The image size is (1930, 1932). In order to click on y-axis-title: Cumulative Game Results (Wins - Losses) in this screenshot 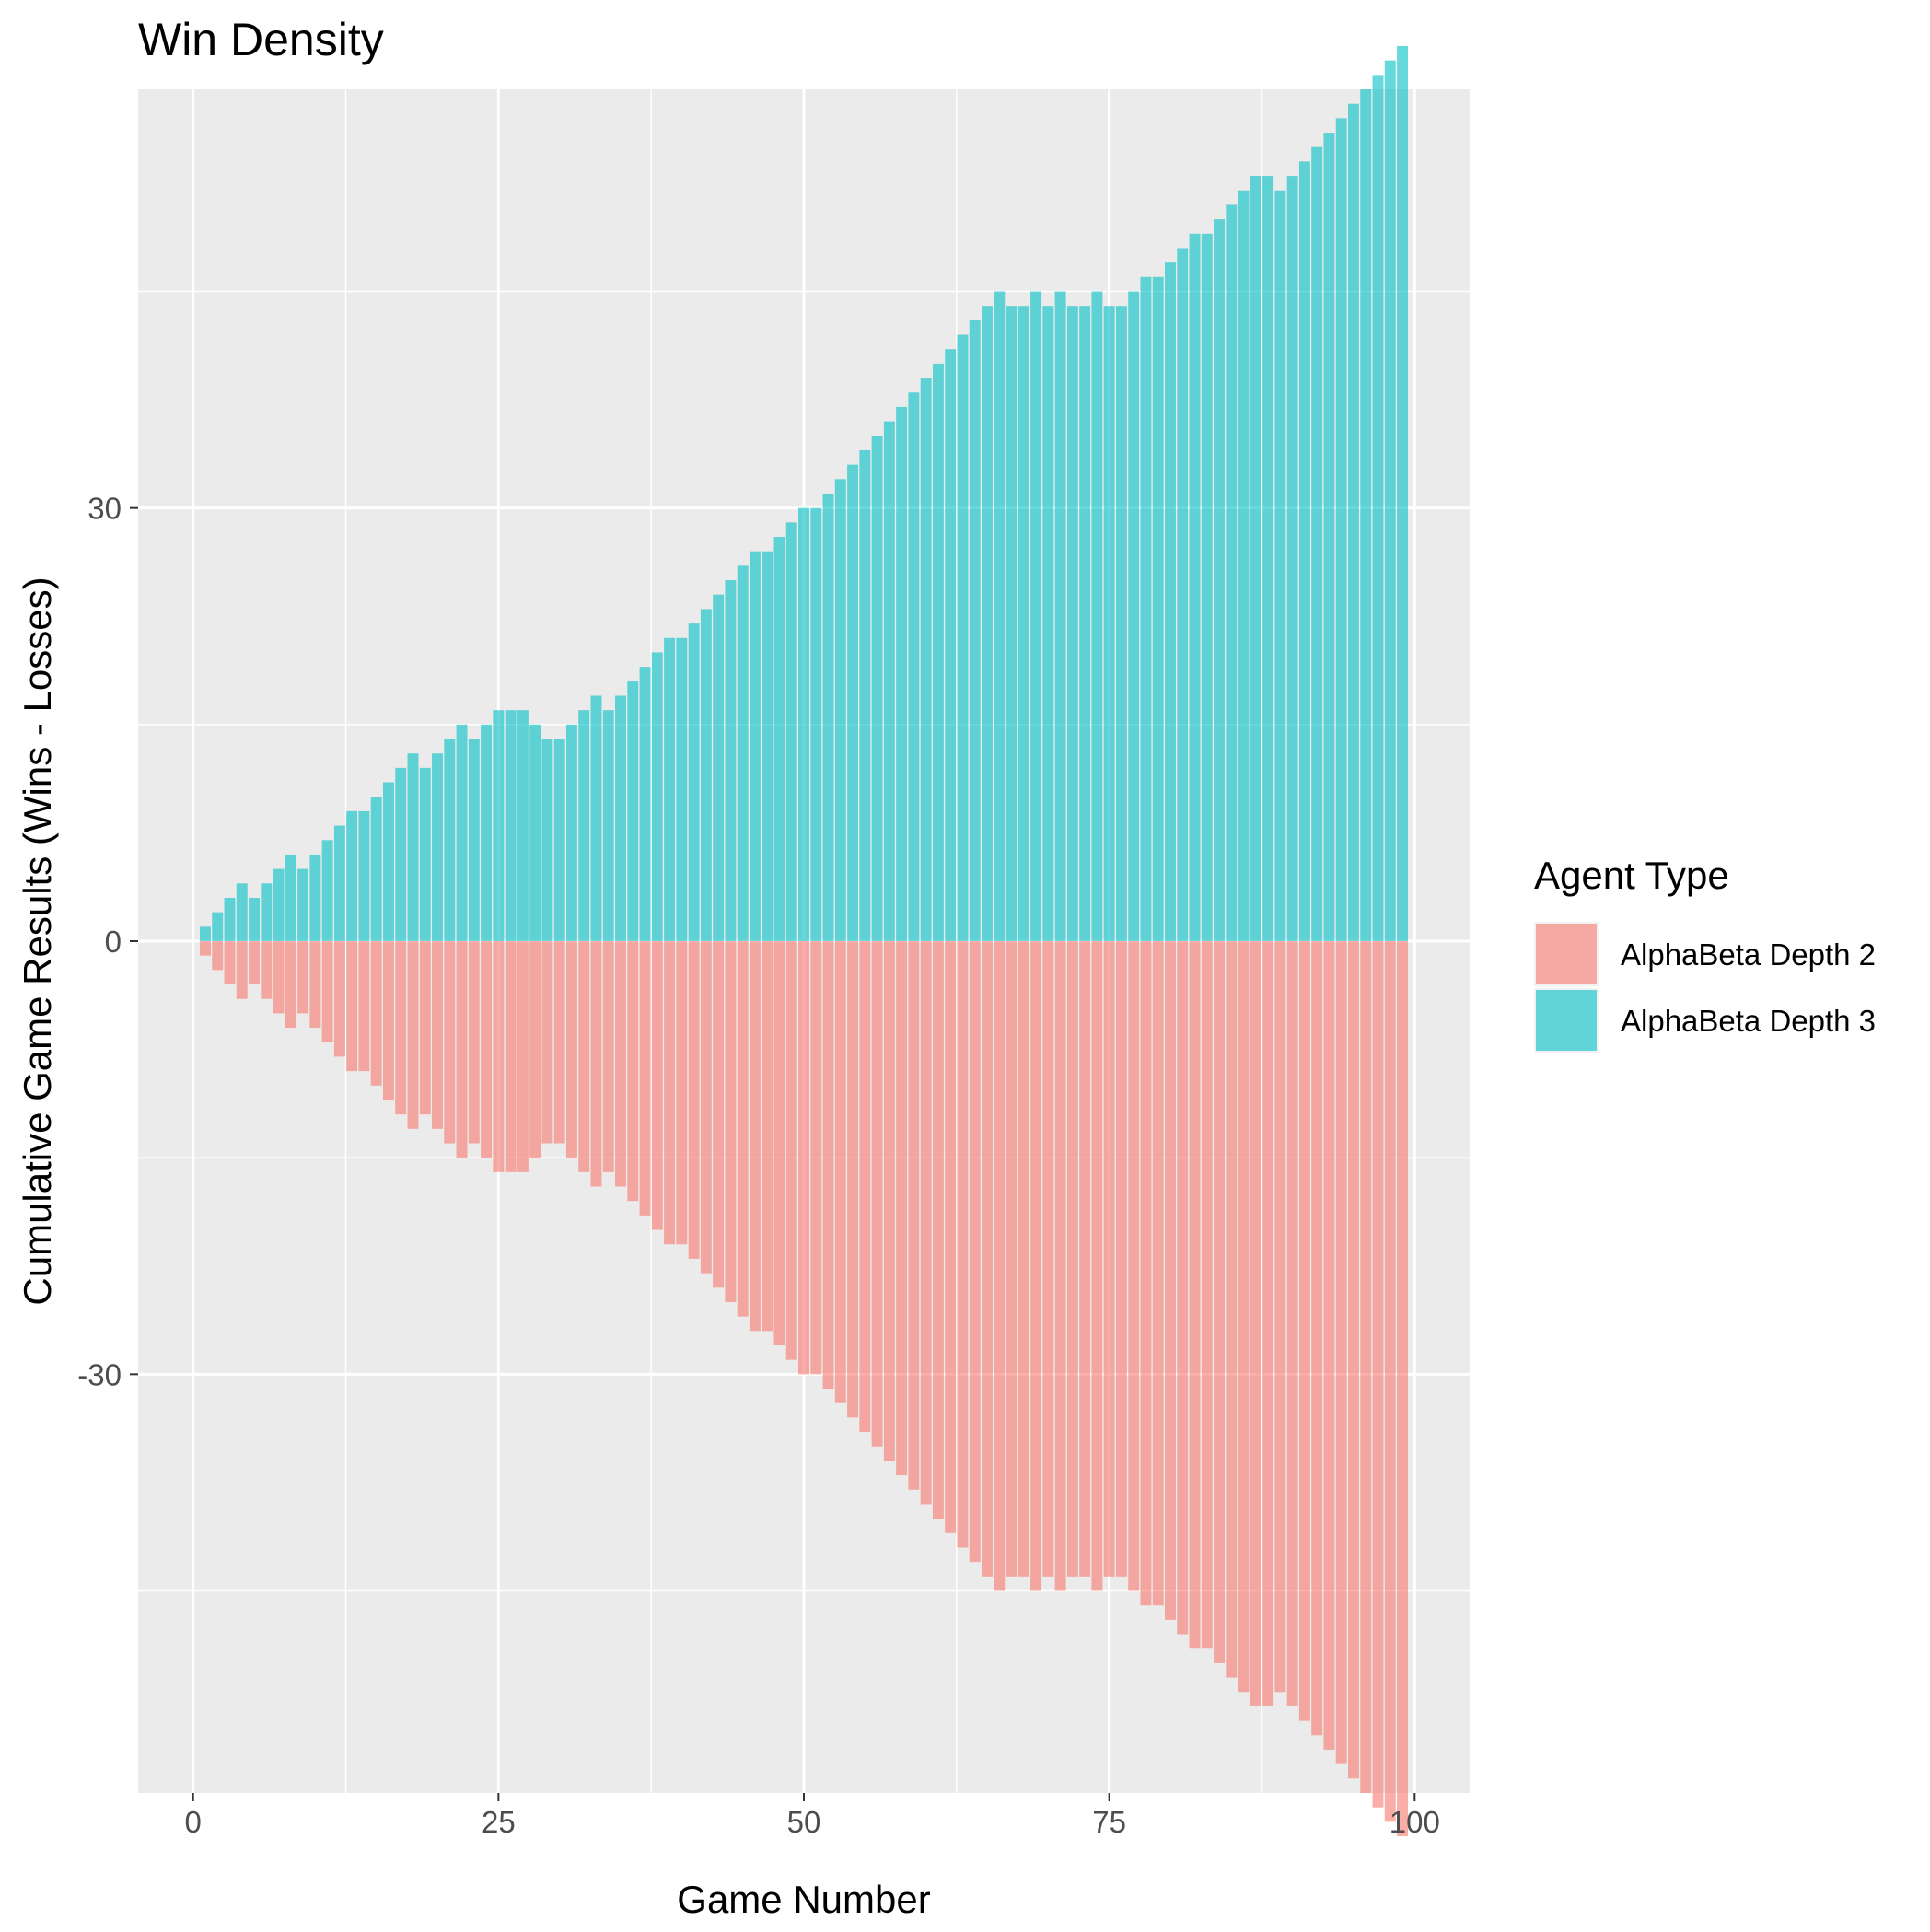, I will do `click(37, 940)`.